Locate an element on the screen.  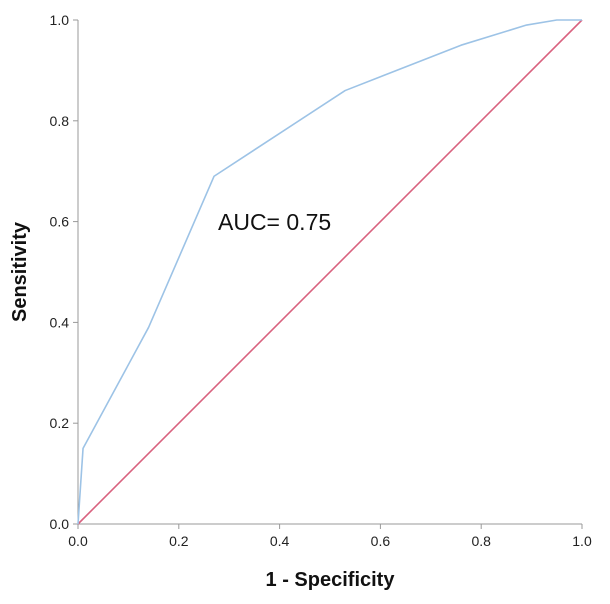
x-tick-label: 1.0 is located at coordinates (582, 541).